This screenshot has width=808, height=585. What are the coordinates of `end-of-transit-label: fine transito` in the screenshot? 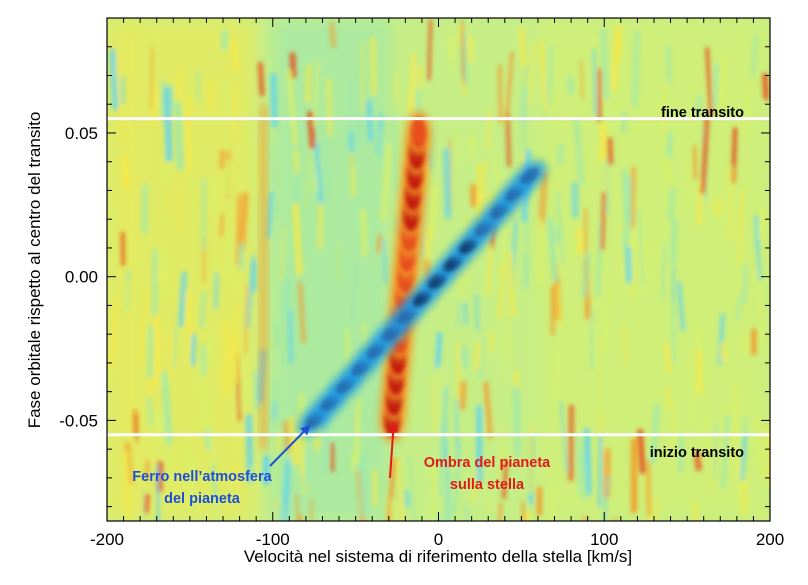 It's located at (702, 113).